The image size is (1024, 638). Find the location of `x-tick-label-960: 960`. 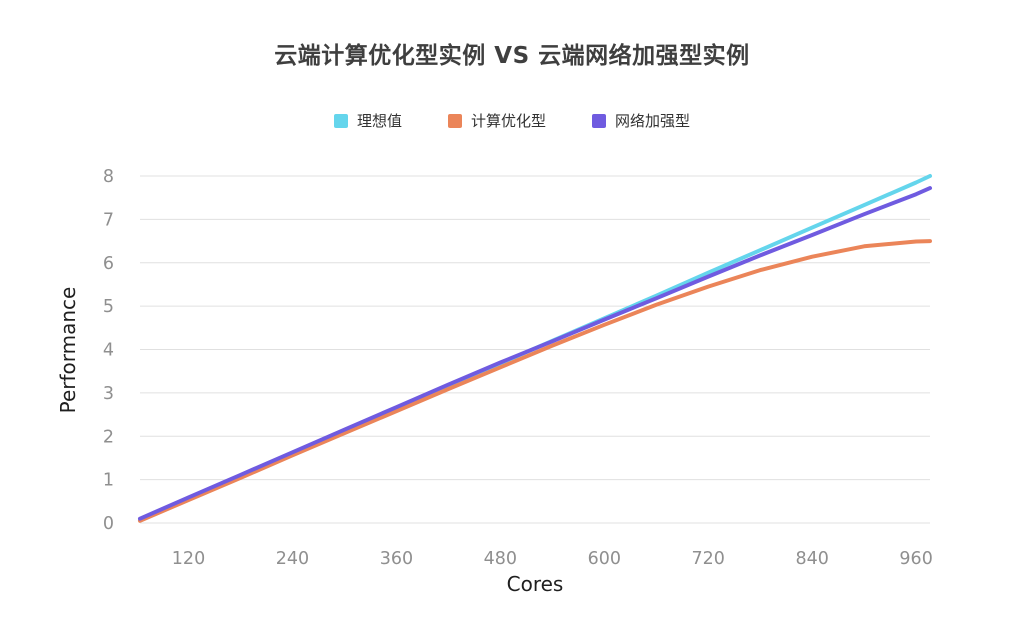

x-tick-label-960: 960 is located at coordinates (915, 559).